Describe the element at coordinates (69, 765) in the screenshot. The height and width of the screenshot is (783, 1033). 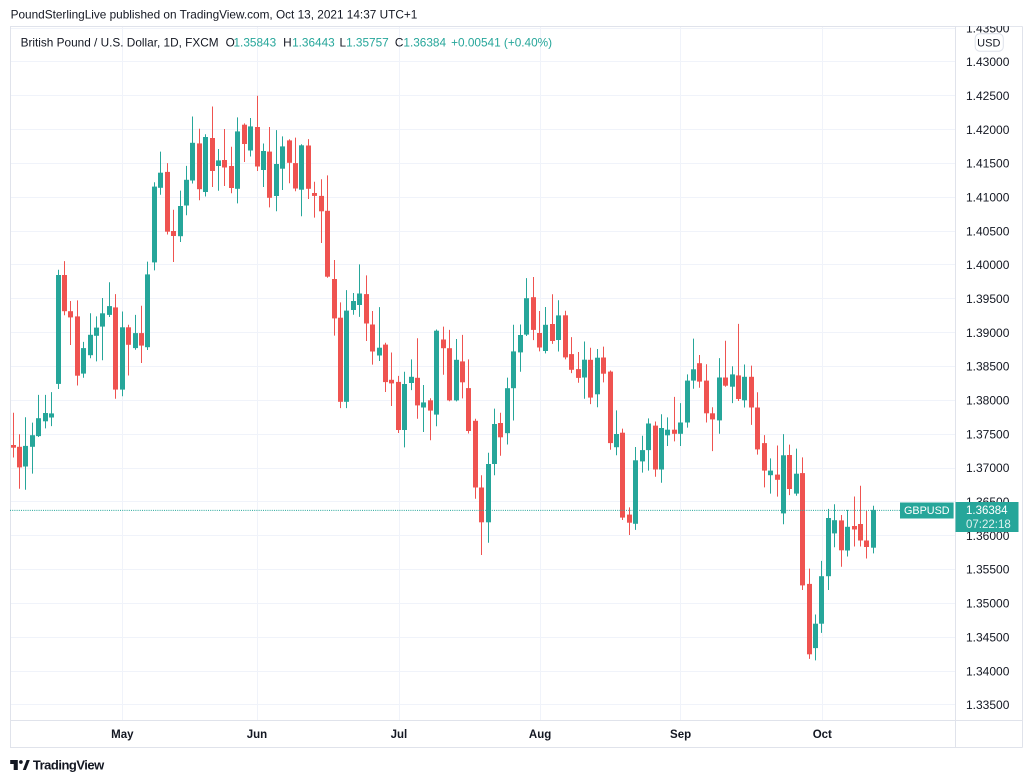
I see `svg-text: TradingView` at that location.